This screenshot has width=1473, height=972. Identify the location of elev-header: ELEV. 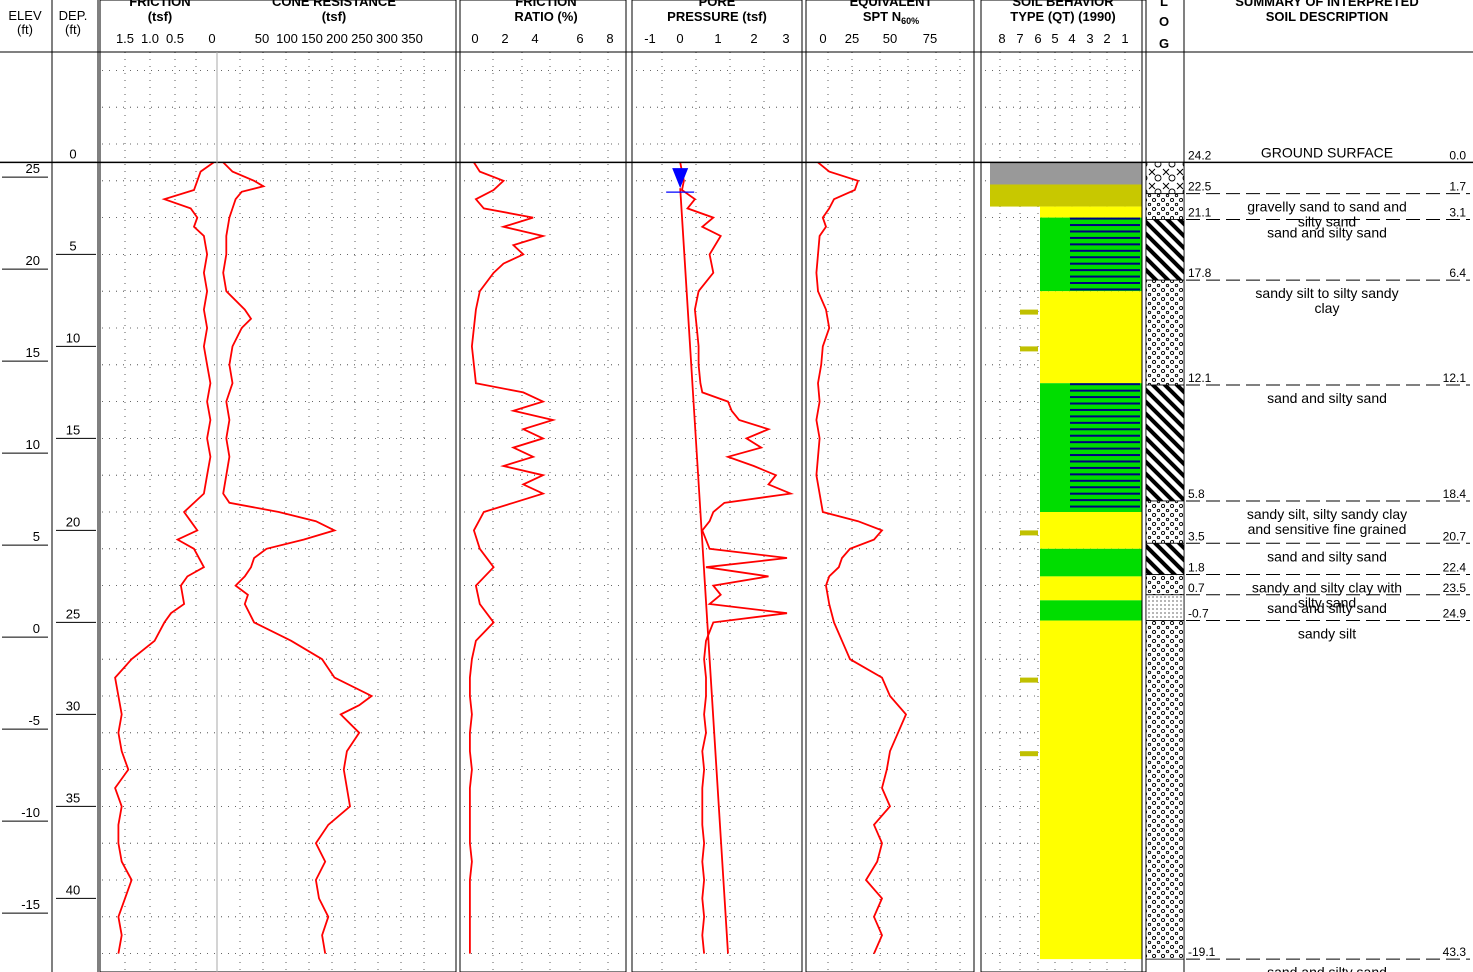
(25, 15).